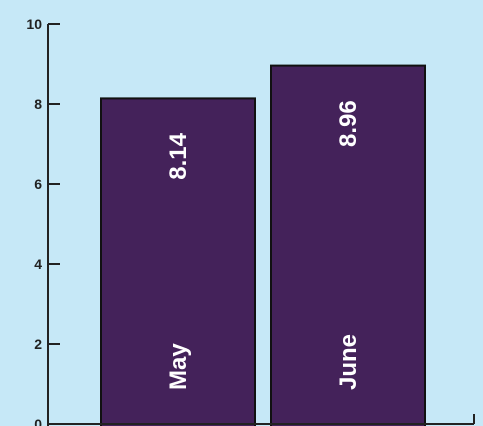 This screenshot has height=426, width=483. I want to click on y-tick-label: 2, so click(38, 344).